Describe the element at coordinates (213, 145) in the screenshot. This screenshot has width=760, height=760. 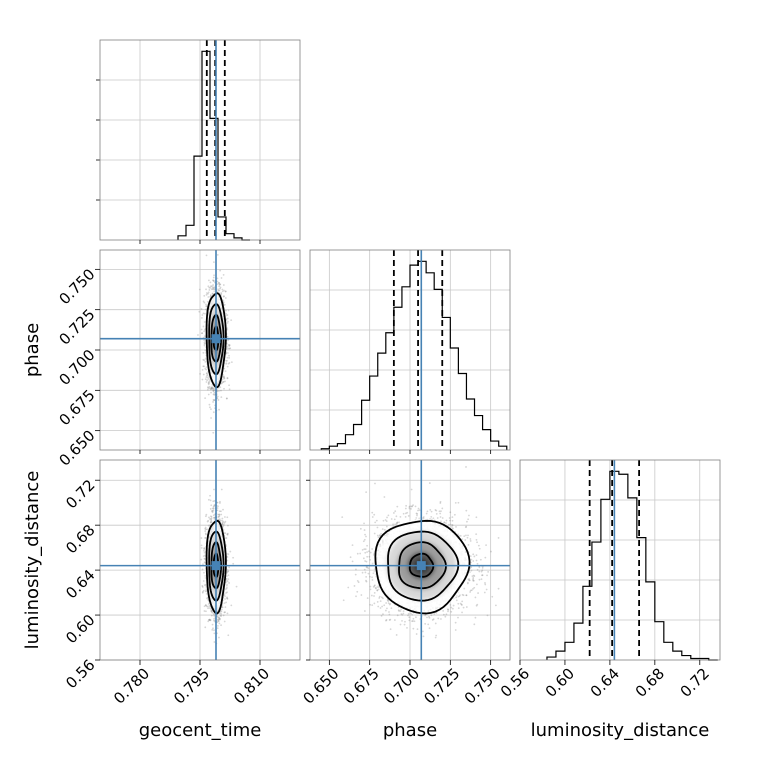
I see `hist-geocent_time` at that location.